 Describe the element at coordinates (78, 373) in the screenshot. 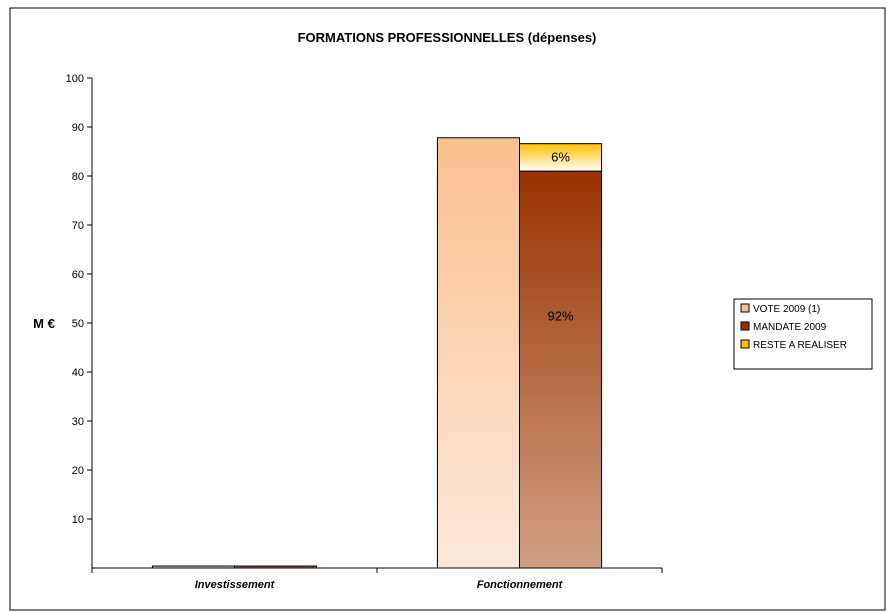

I see `y-tick-label: 40` at that location.